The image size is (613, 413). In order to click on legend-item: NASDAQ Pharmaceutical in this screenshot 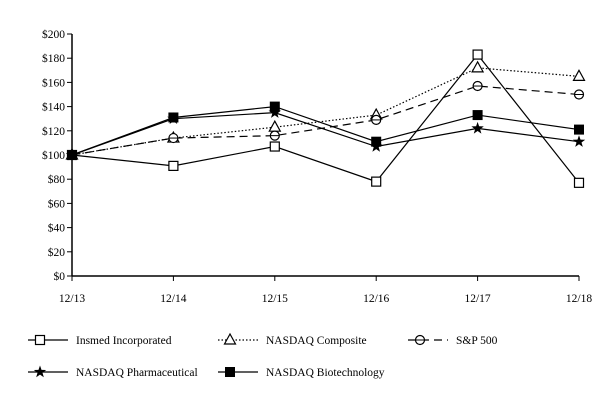, I will do `click(113, 372)`.